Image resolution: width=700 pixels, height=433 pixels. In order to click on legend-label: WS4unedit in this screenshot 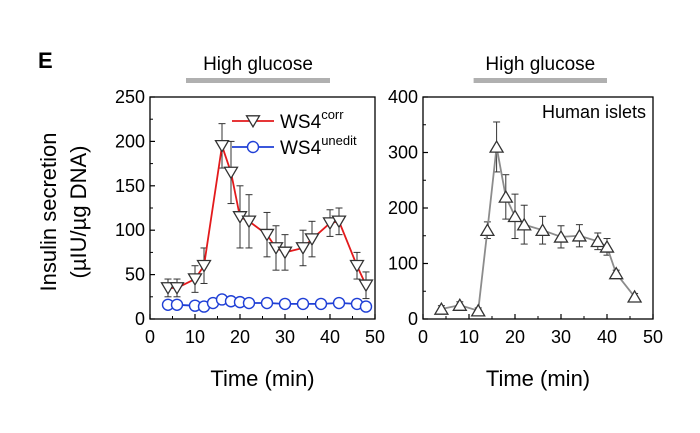, I will do `click(318, 146)`.